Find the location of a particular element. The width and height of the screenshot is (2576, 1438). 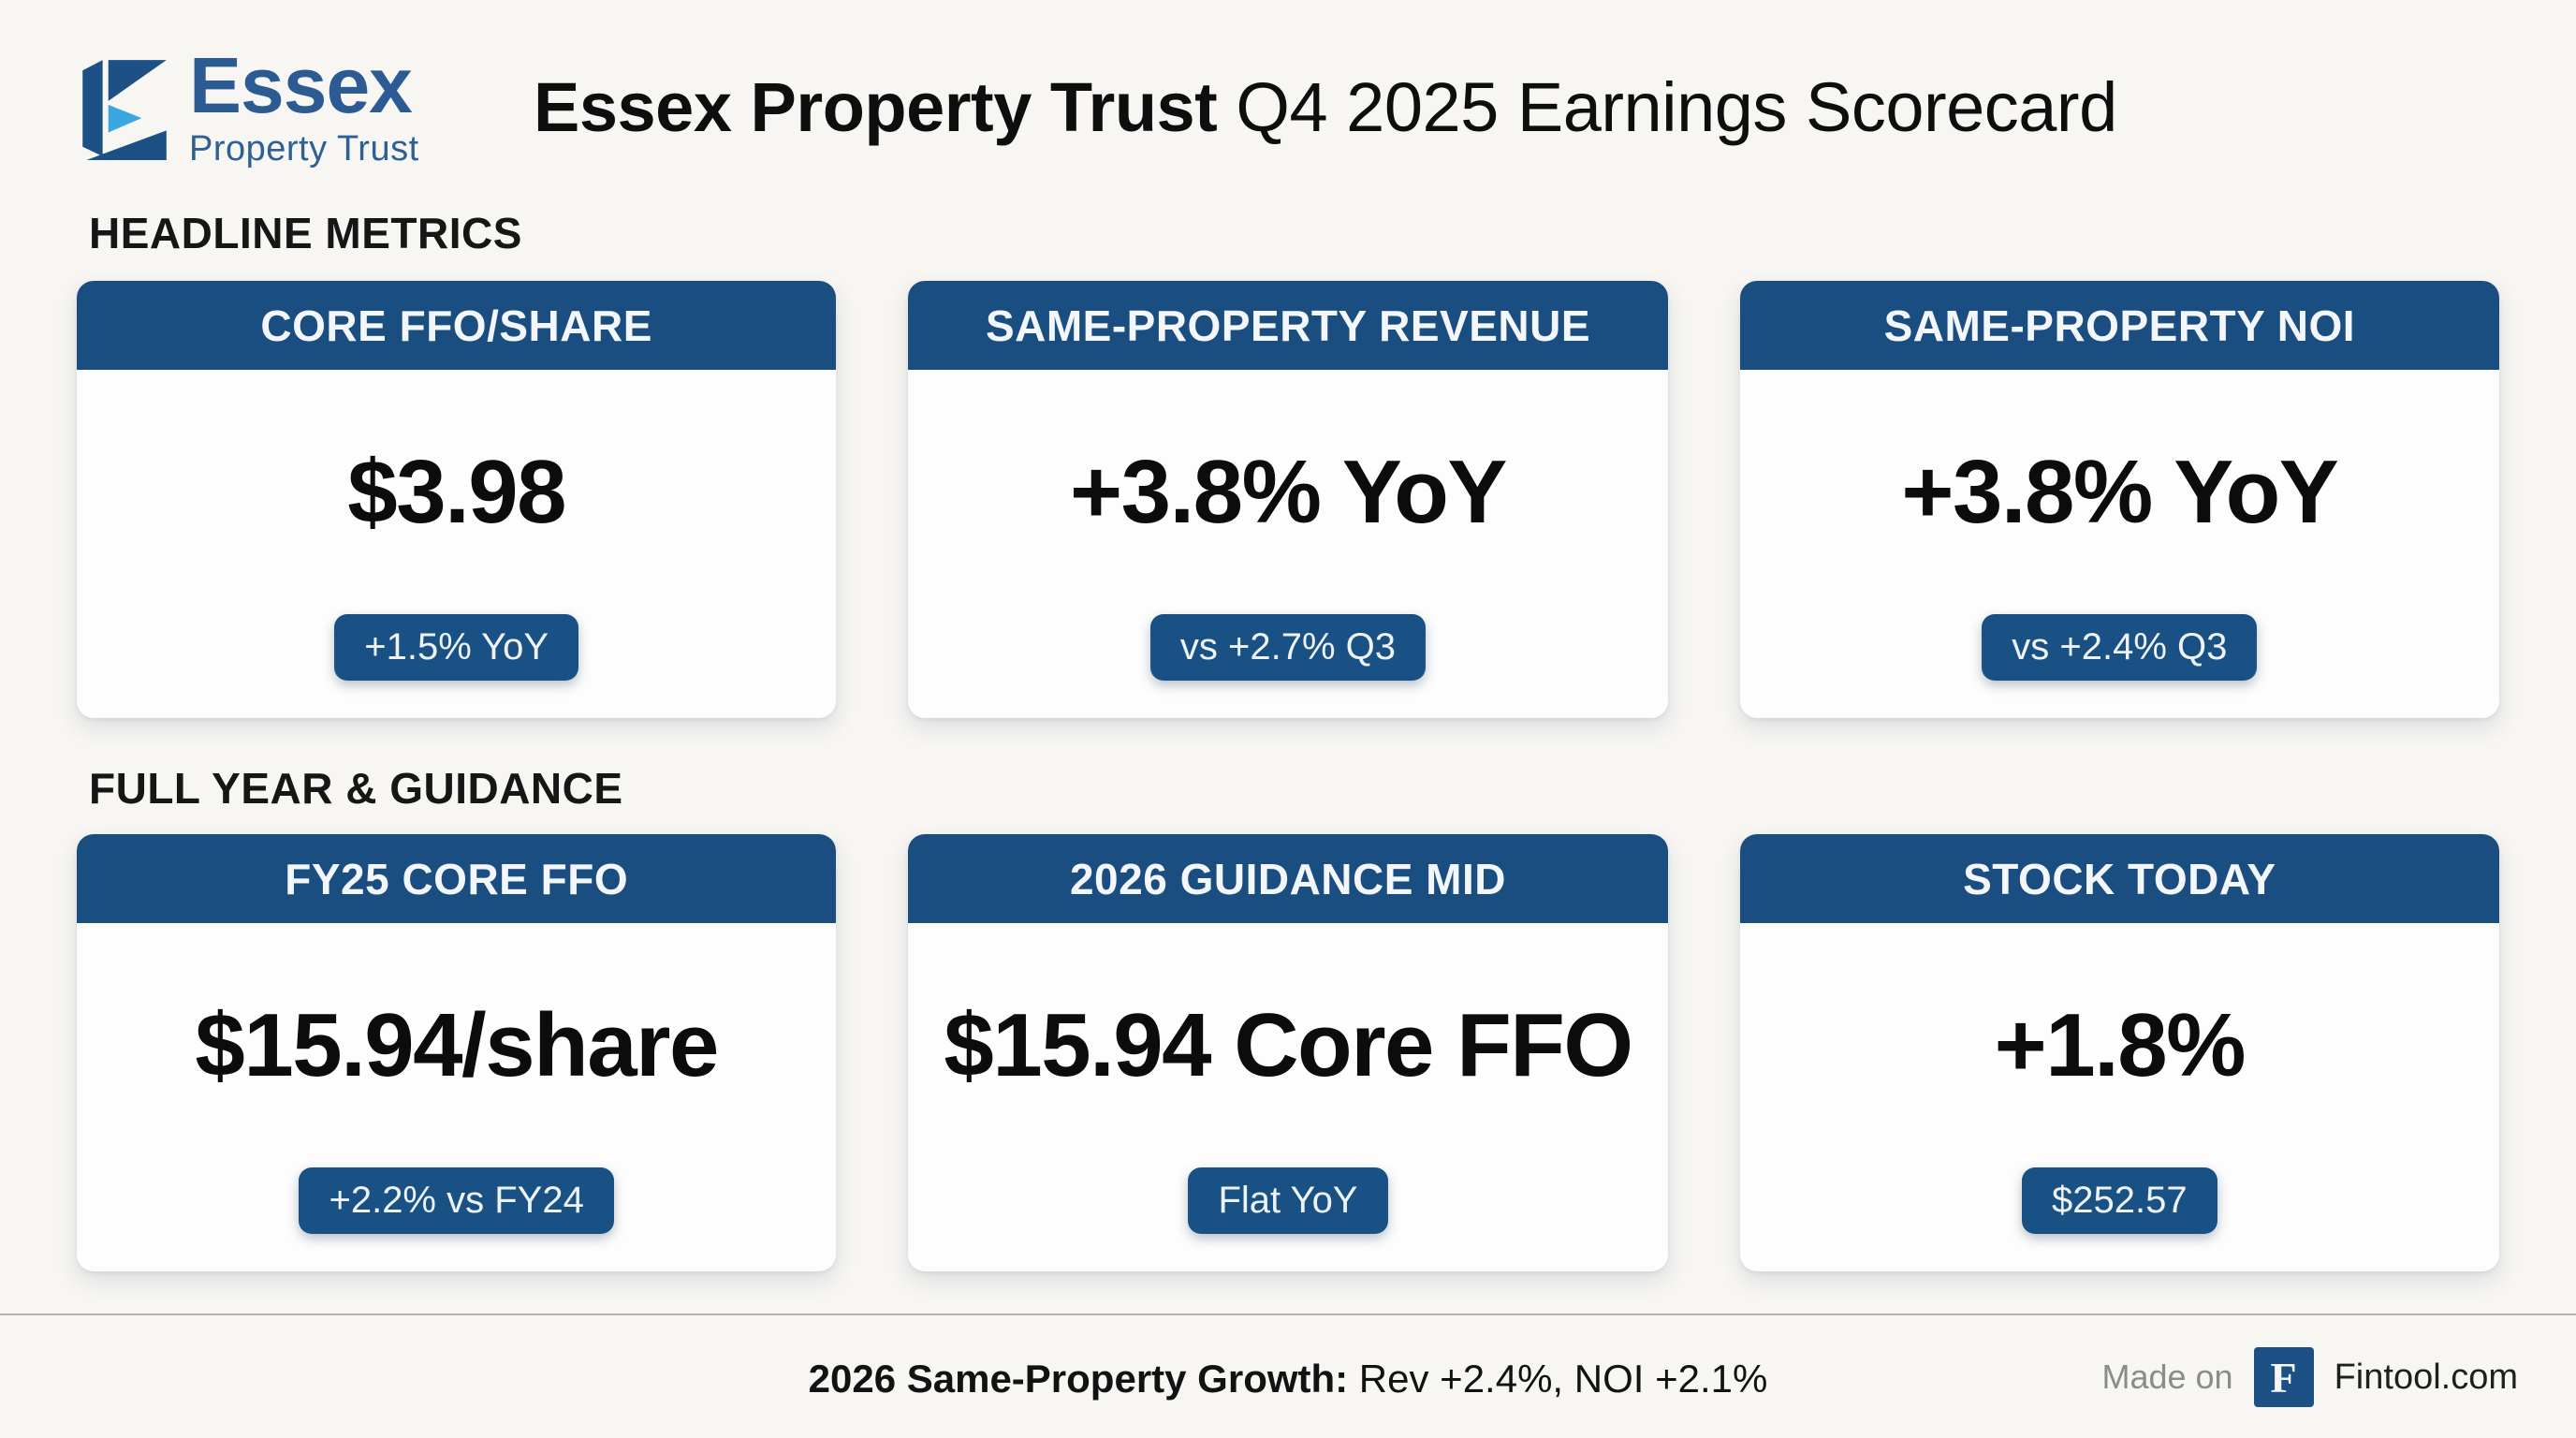

card-body: +3.8% YoY vs +2.7% Q3 is located at coordinates (1287, 544).